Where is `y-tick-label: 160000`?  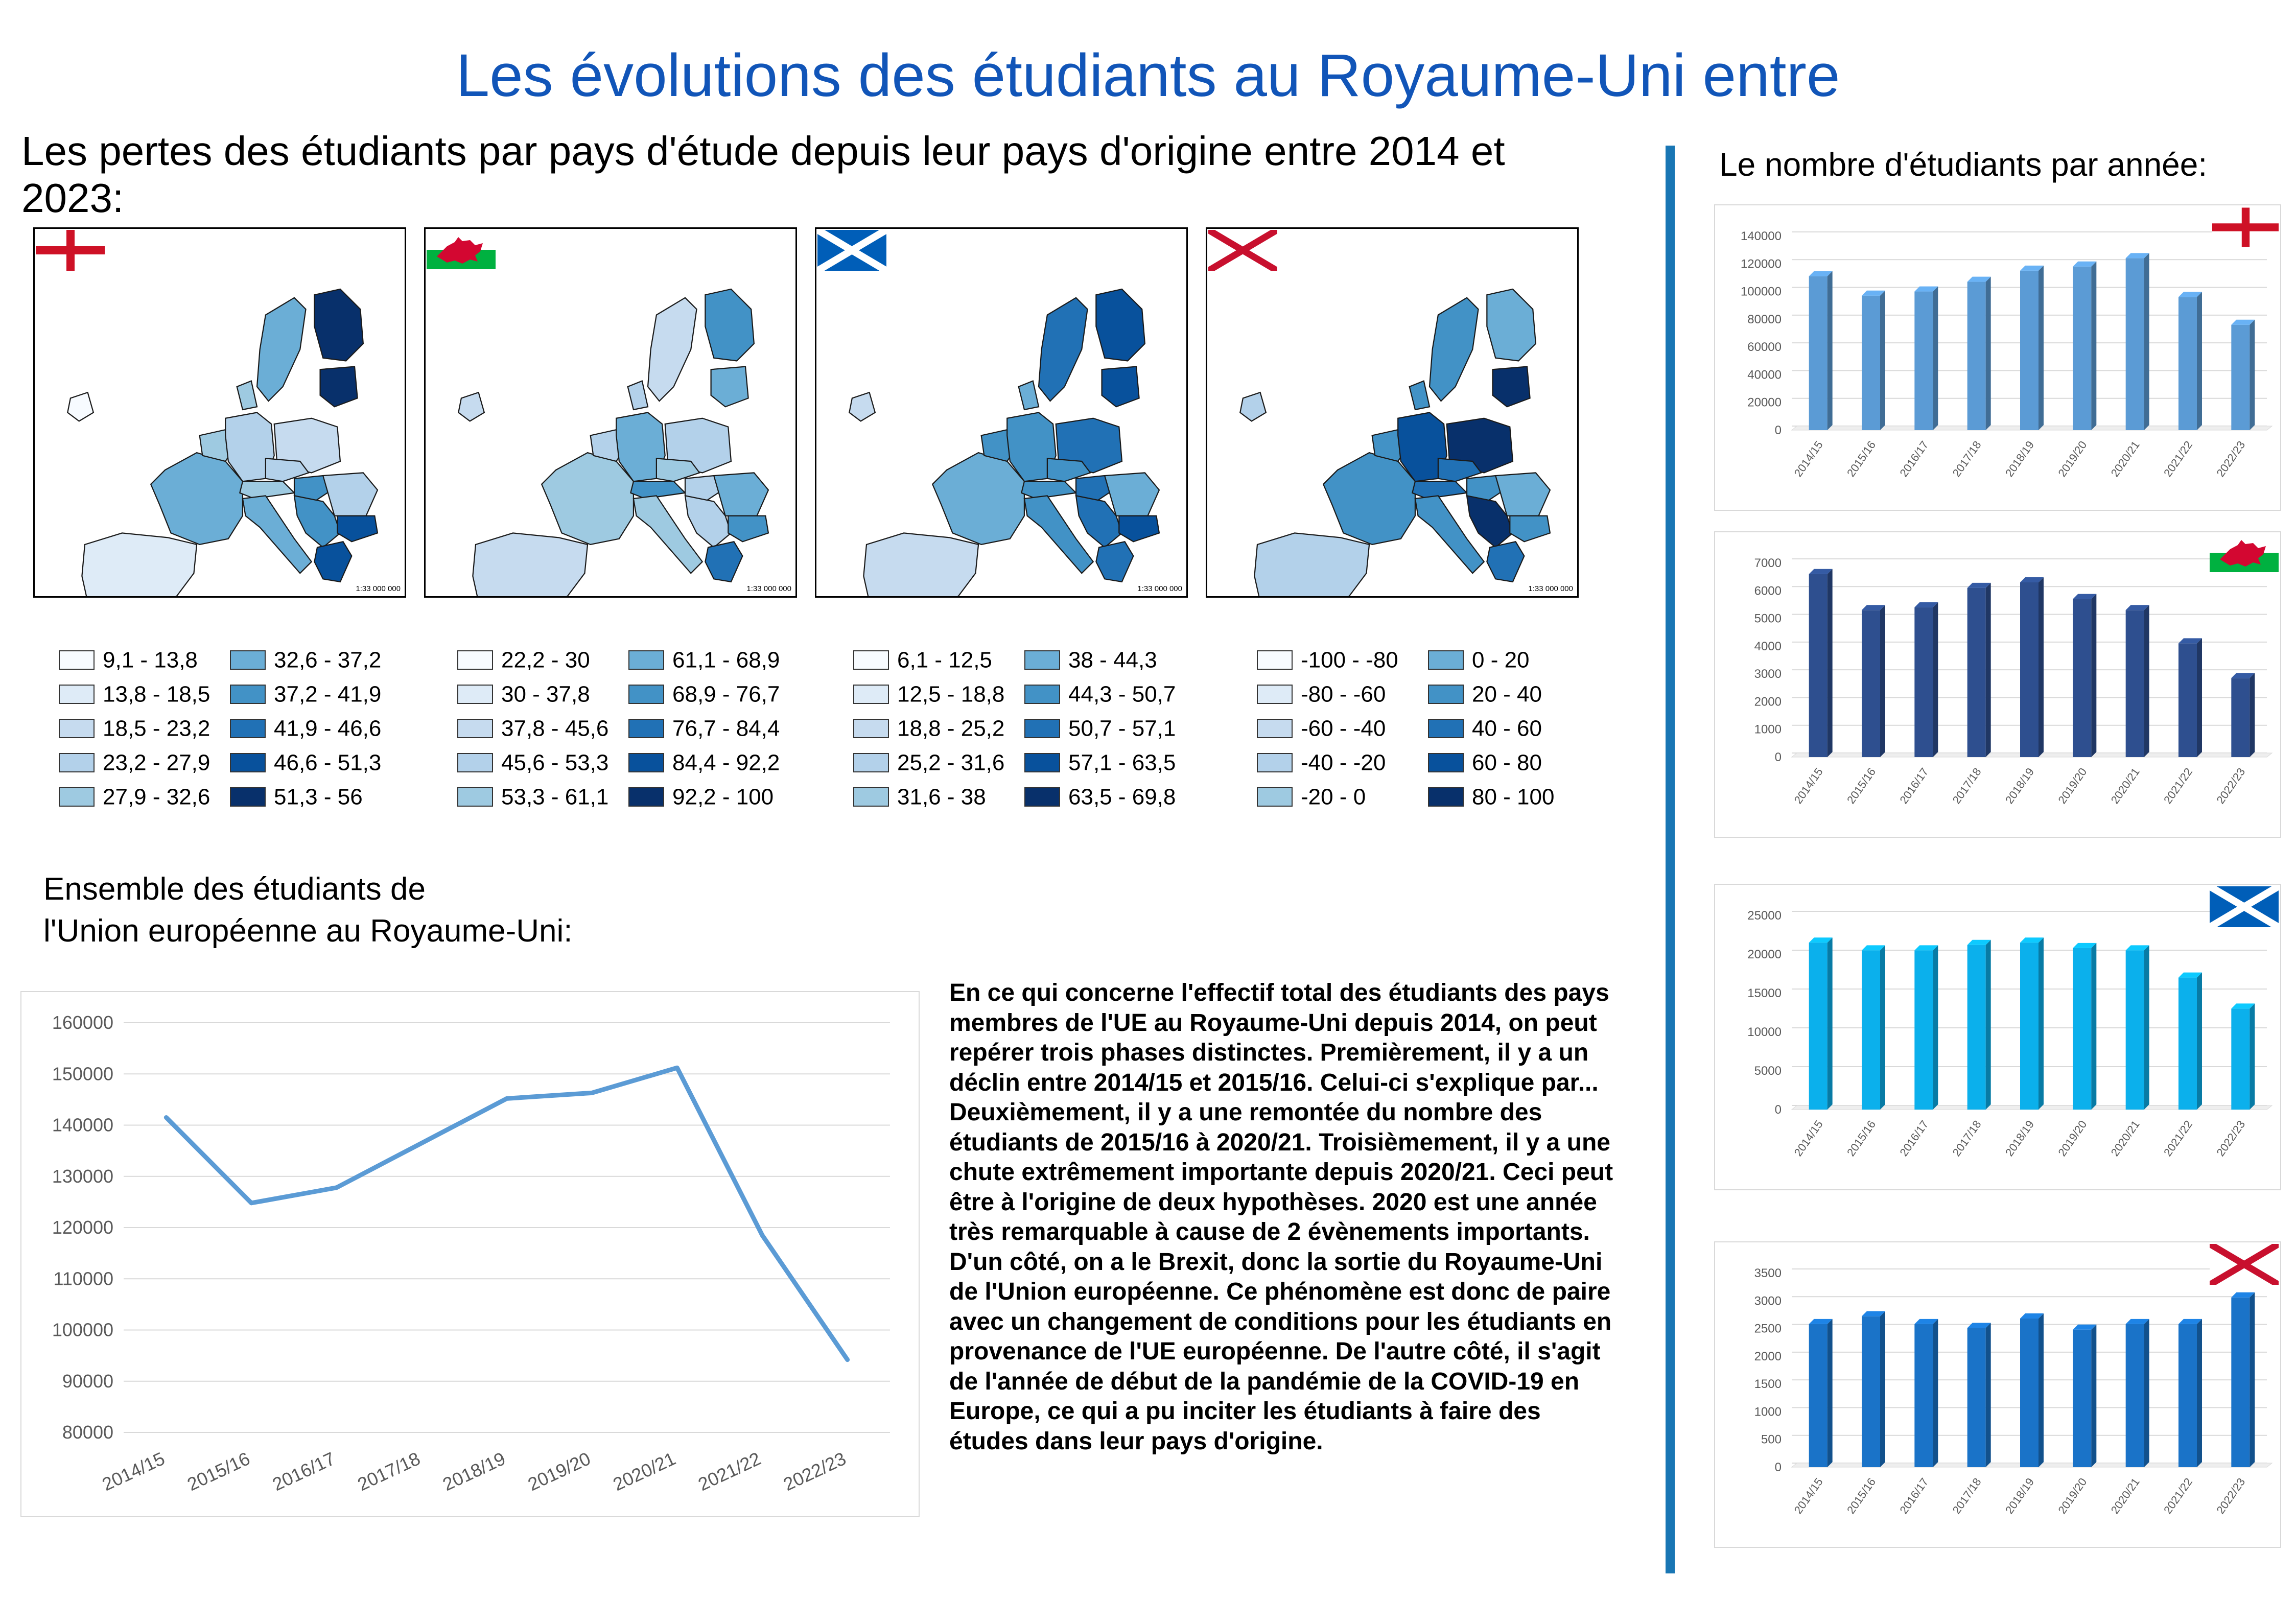 y-tick-label: 160000 is located at coordinates (82, 1022).